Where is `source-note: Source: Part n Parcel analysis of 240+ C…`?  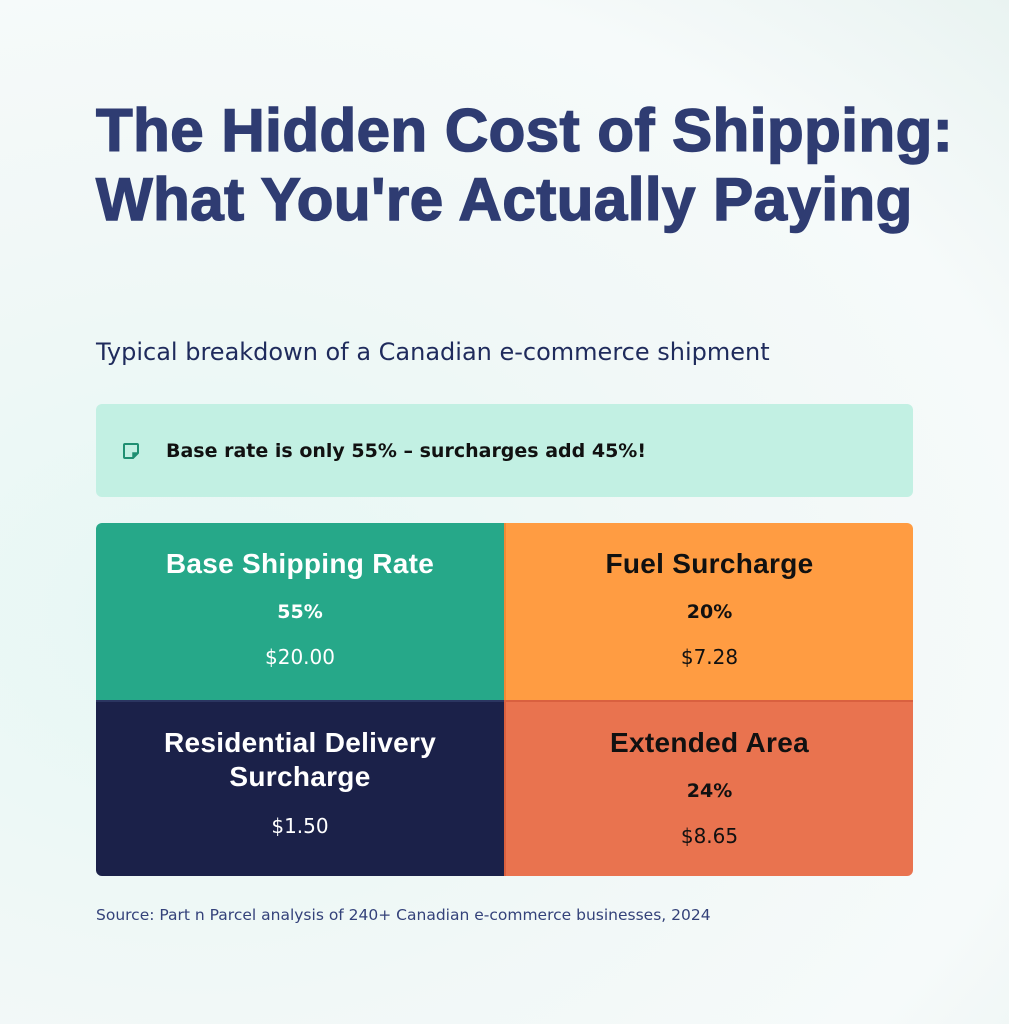
source-note: Source: Part n Parcel analysis of 240+ C… is located at coordinates (403, 915).